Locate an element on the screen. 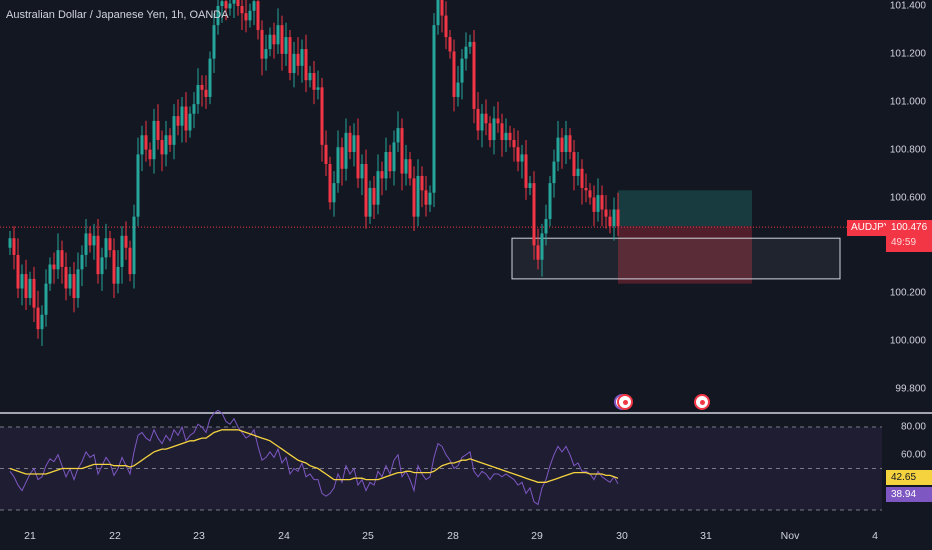 Image resolution: width=932 pixels, height=550 pixels. last-price-badge: 100.476 49:59 is located at coordinates (909, 236).